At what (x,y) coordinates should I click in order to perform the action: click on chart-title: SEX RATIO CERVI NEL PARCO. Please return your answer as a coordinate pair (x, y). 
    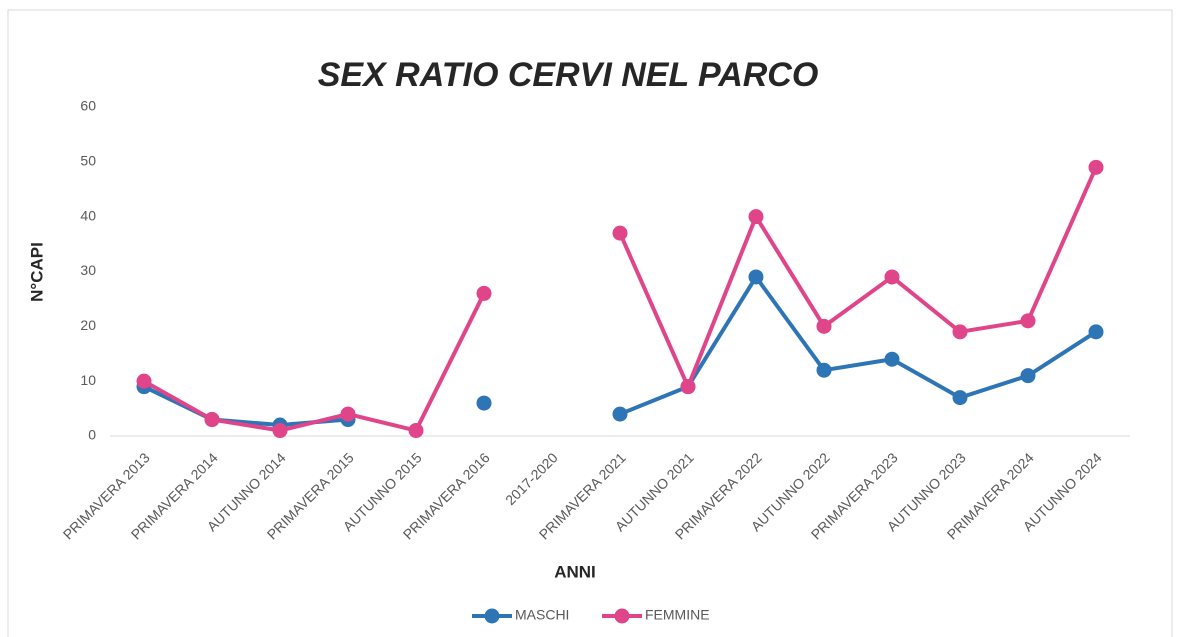
    Looking at the image, I should click on (568, 75).